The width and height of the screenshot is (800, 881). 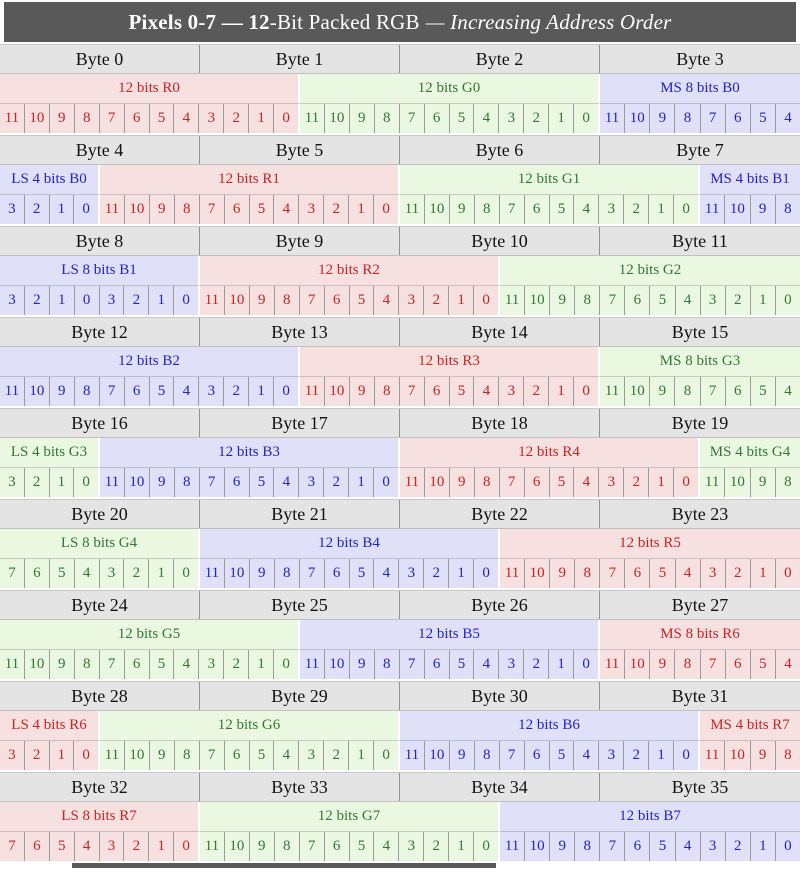 I want to click on segment-label: 12 bits R3, so click(x=450, y=362).